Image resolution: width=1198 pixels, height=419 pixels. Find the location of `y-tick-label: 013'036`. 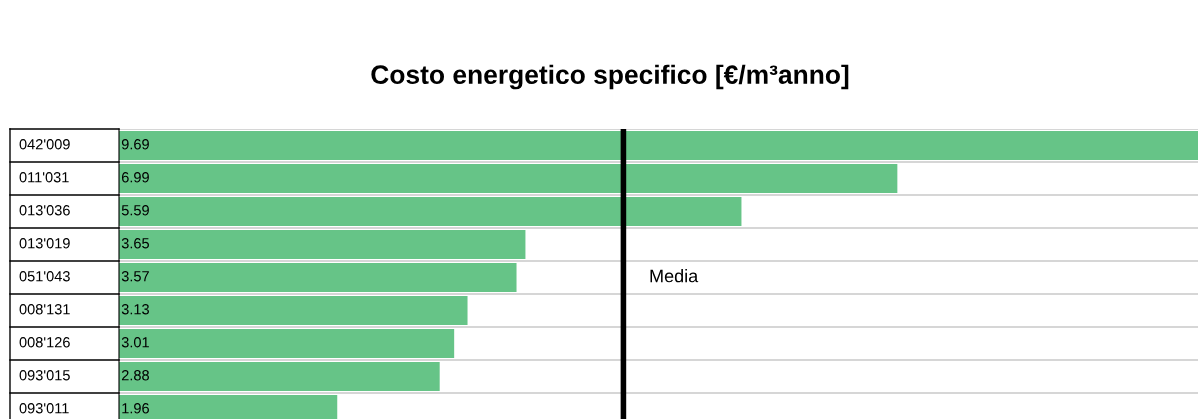

y-tick-label: 013'036 is located at coordinates (44, 210).